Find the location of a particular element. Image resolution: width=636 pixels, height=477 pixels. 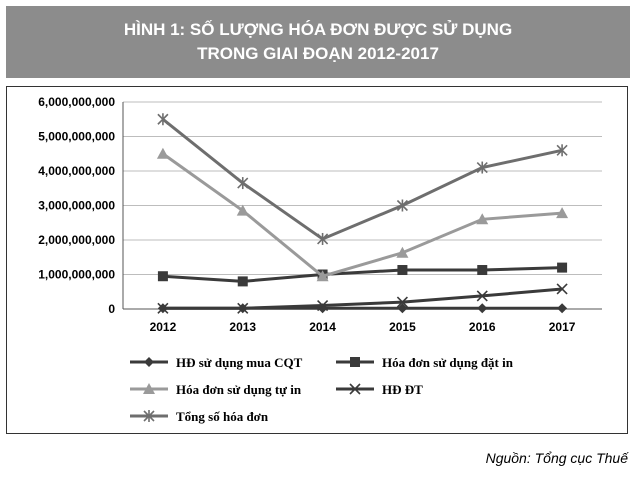

legend-item: HĐ sử dụng mua CQT is located at coordinates (216, 362).